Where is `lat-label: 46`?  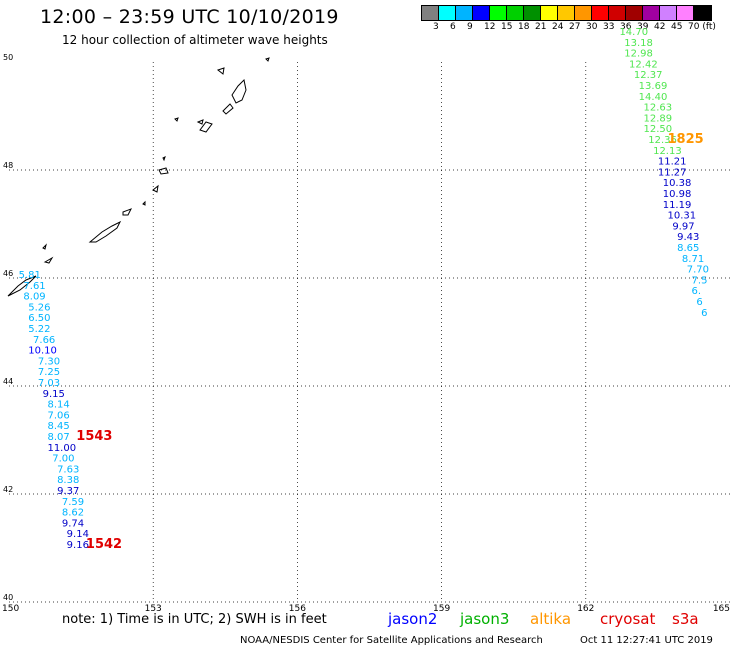 lat-label: 46 is located at coordinates (8, 273).